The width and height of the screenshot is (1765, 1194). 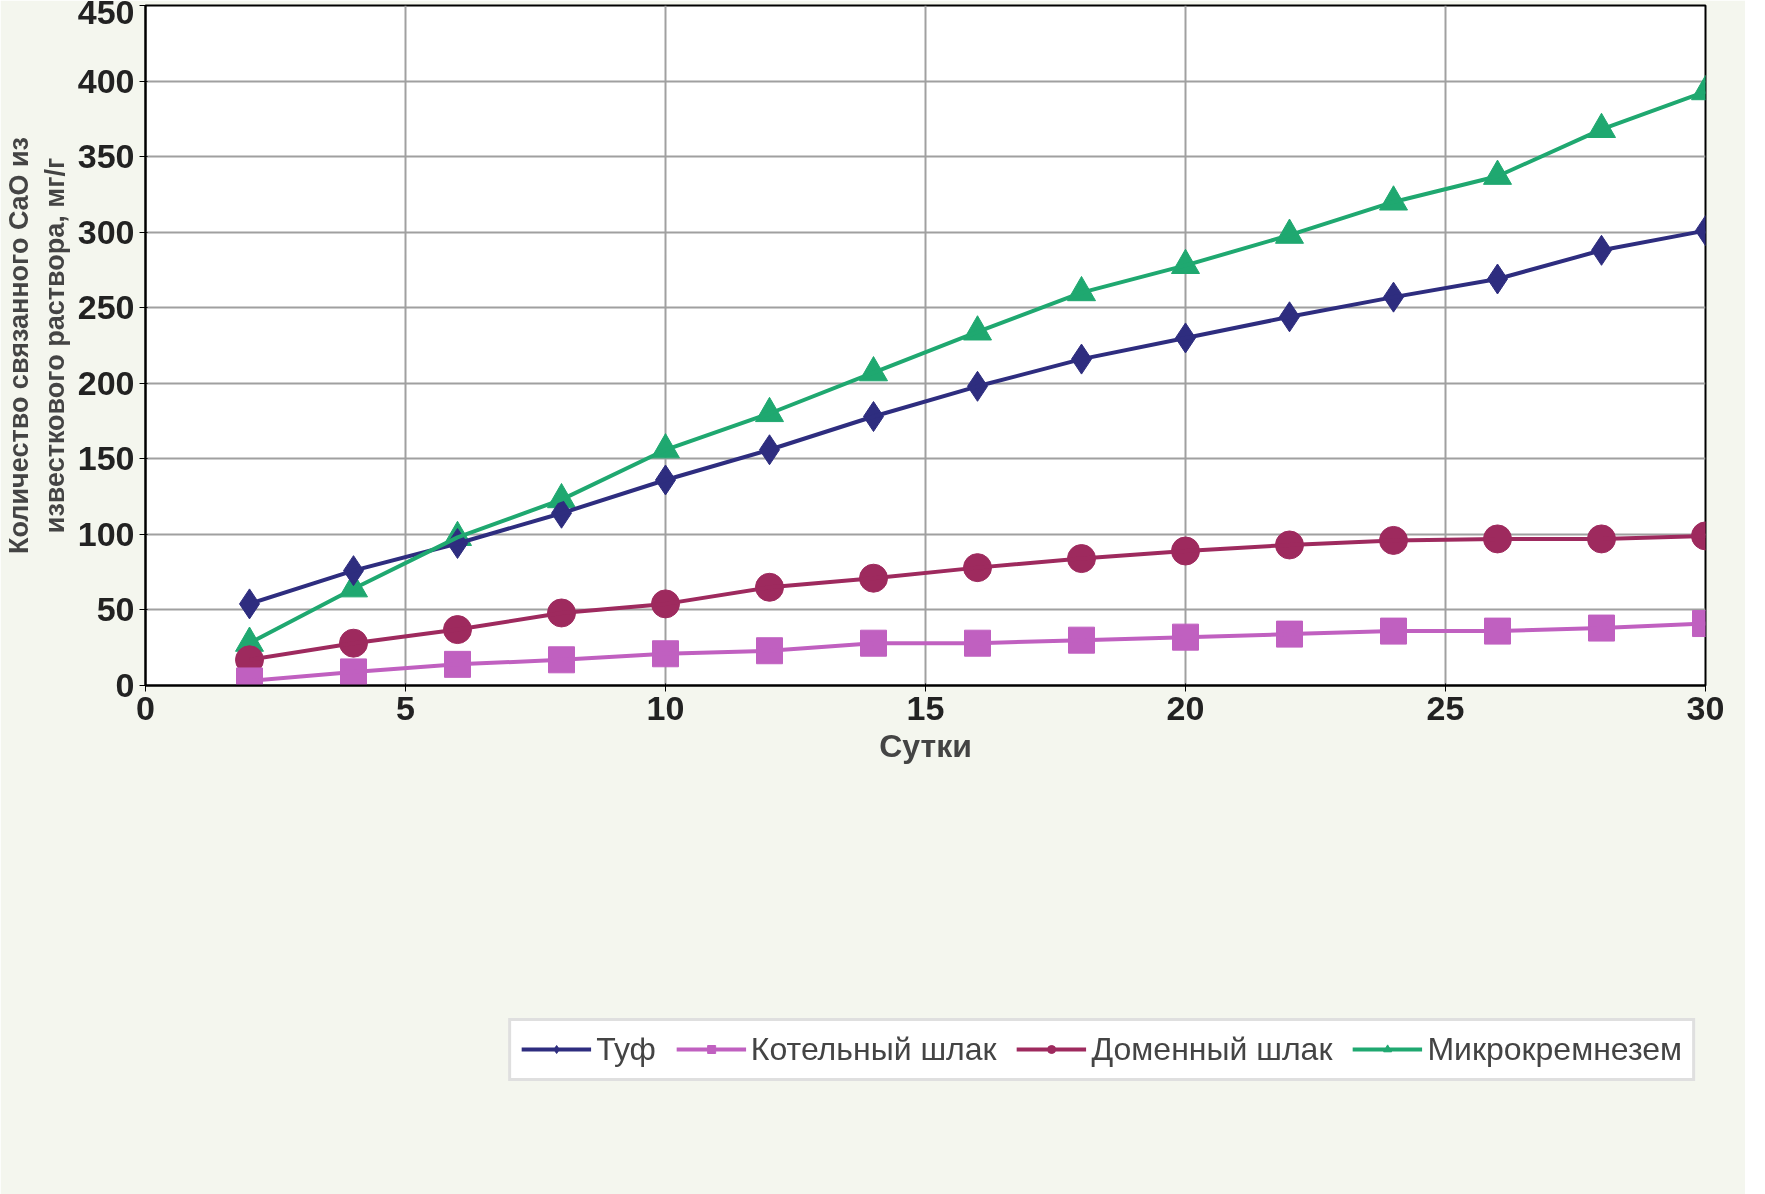 I want to click on x-axis-title: Сутки, so click(x=925, y=745).